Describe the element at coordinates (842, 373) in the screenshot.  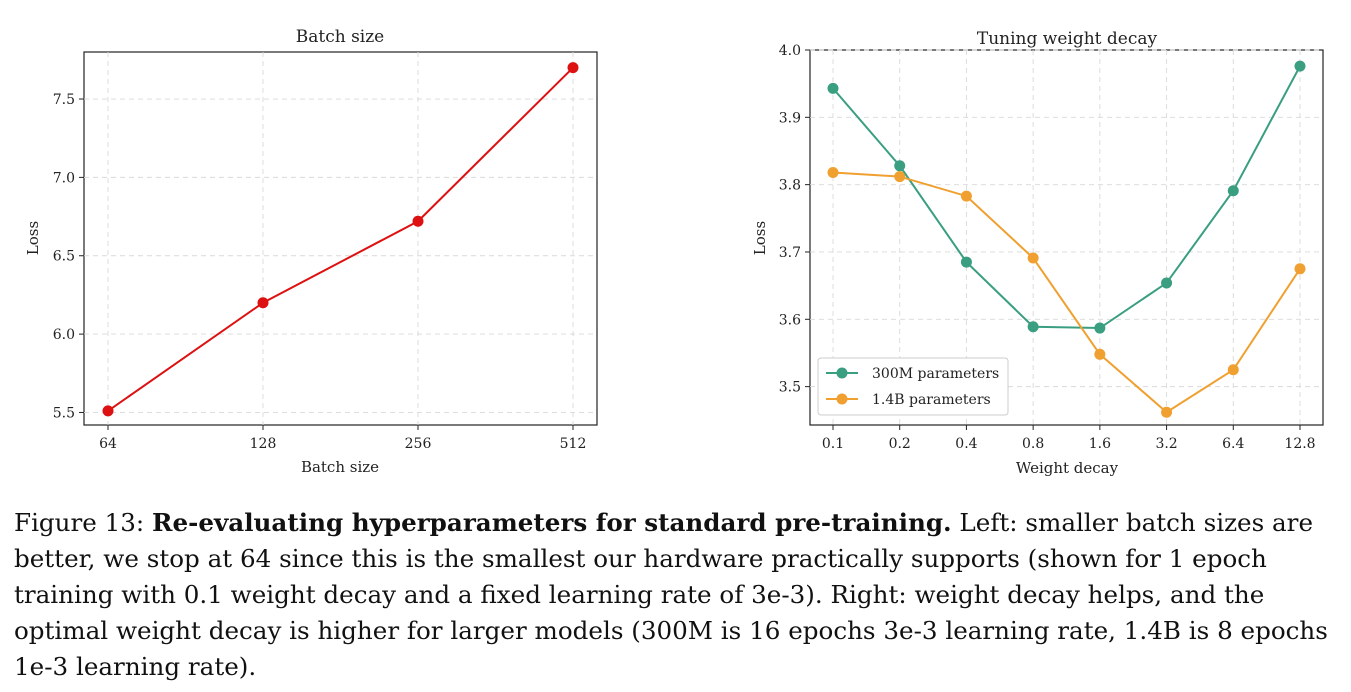
I see `legend-marker-300m` at that location.